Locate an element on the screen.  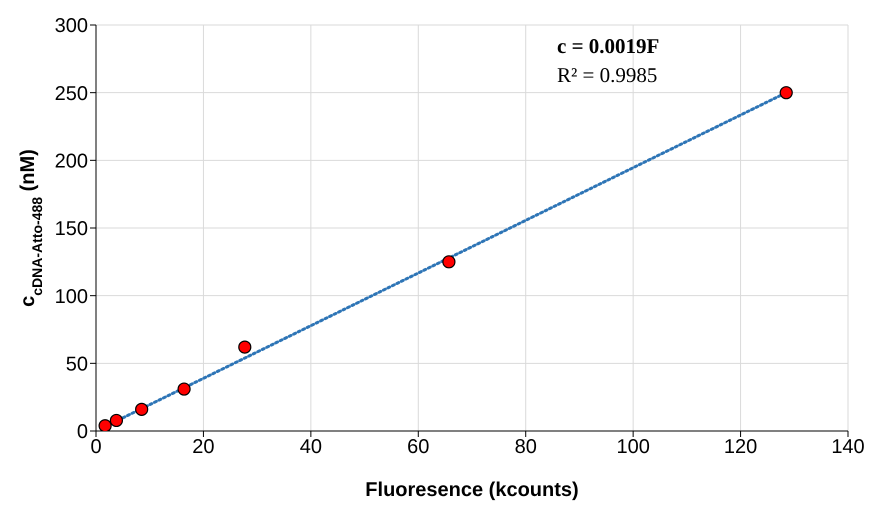
x-tick-label: 100 is located at coordinates (633, 447).